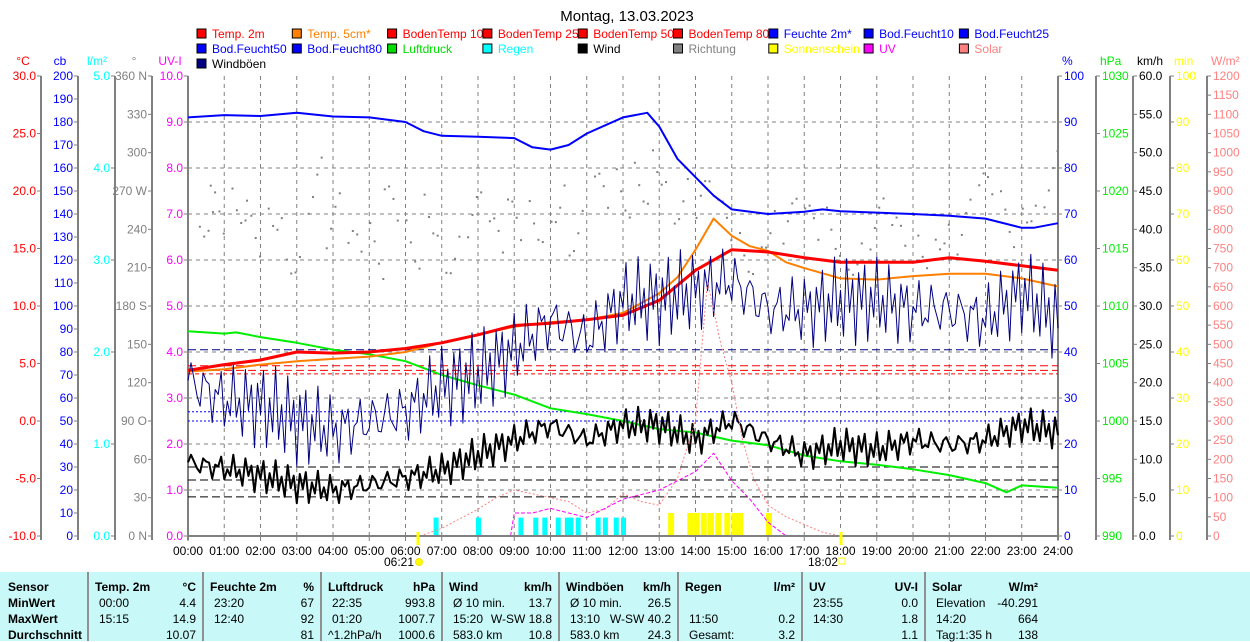 This screenshot has height=642, width=1250. Describe the element at coordinates (131, 306) in the screenshot. I see `axis-tick-label: 180 S` at that location.